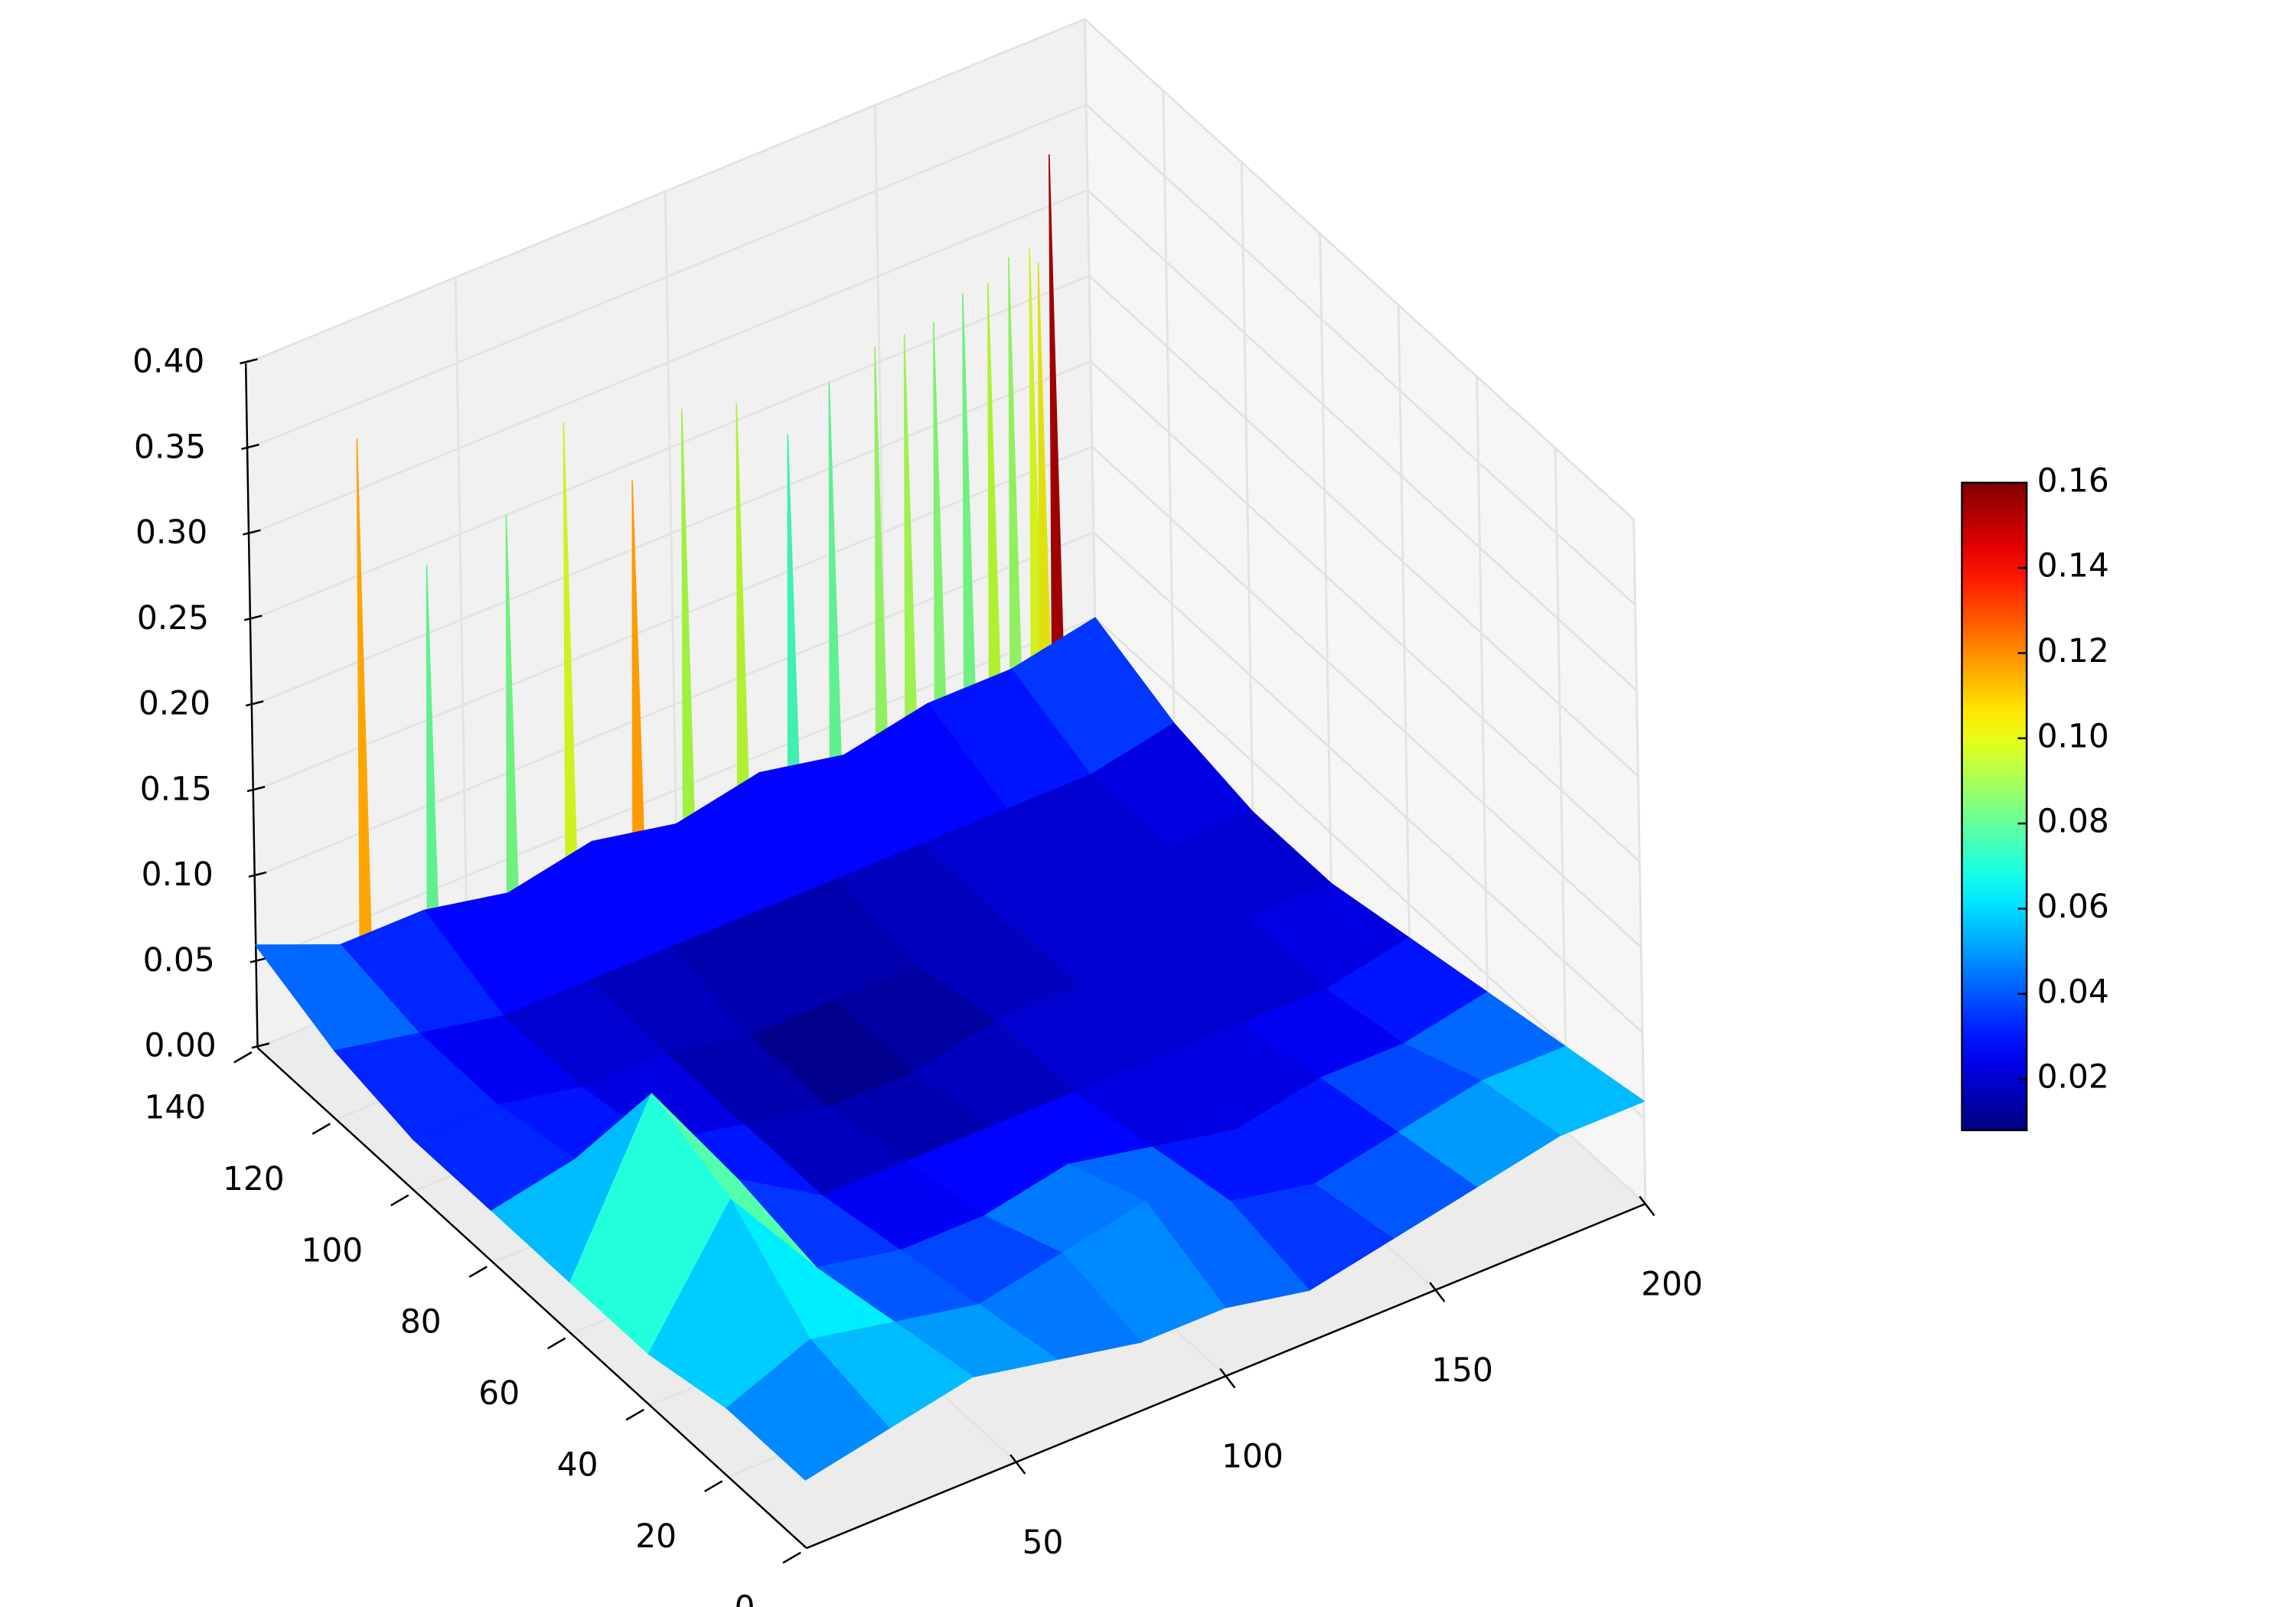 This screenshot has width=2296, height=1607. What do you see at coordinates (1043, 1542) in the screenshot?
I see `y-tick-label: 50` at bounding box center [1043, 1542].